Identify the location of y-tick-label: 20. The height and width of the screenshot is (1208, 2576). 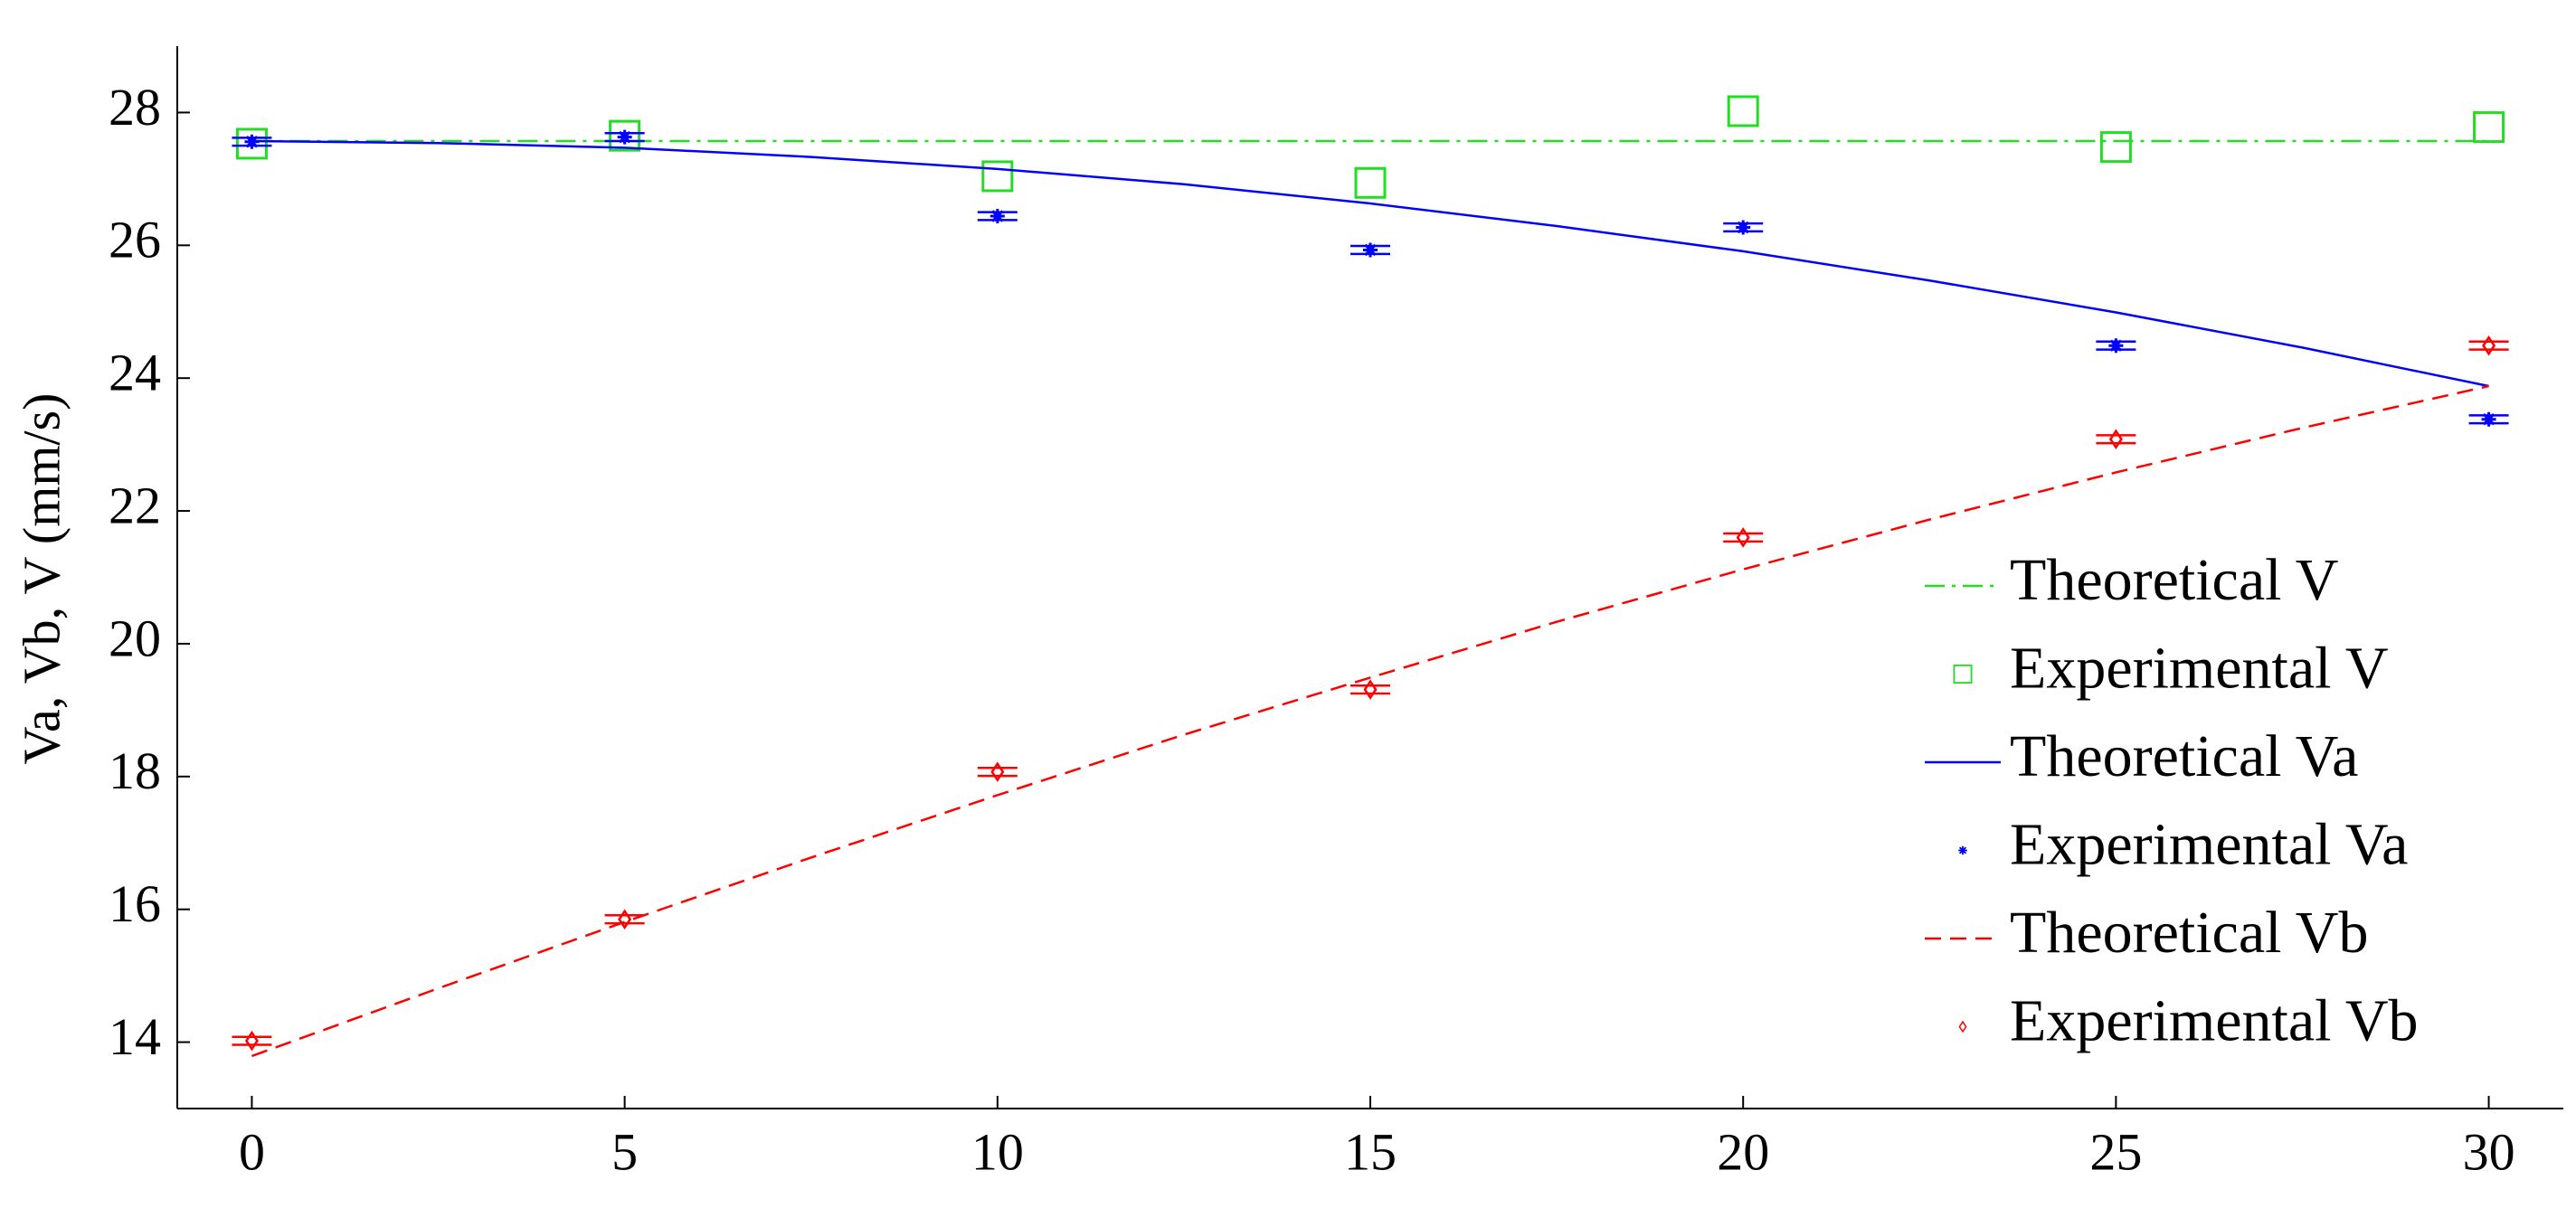
(135, 638).